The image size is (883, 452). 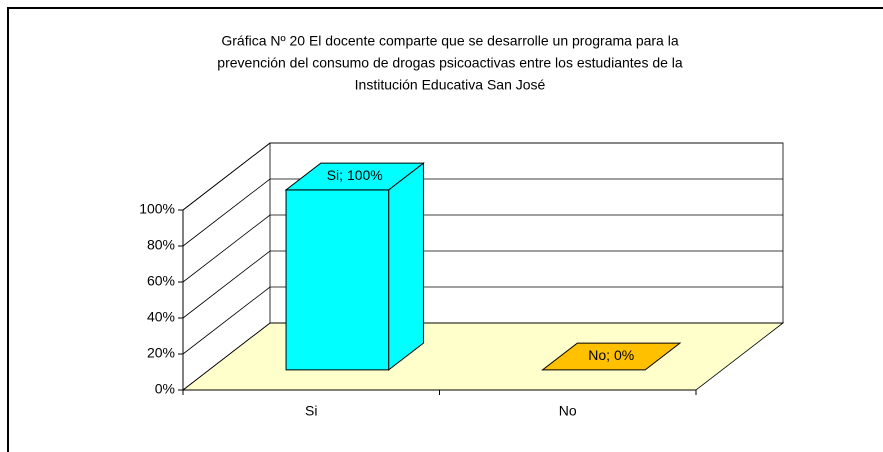 What do you see at coordinates (161, 353) in the screenshot?
I see `y-tick-label: 20%` at bounding box center [161, 353].